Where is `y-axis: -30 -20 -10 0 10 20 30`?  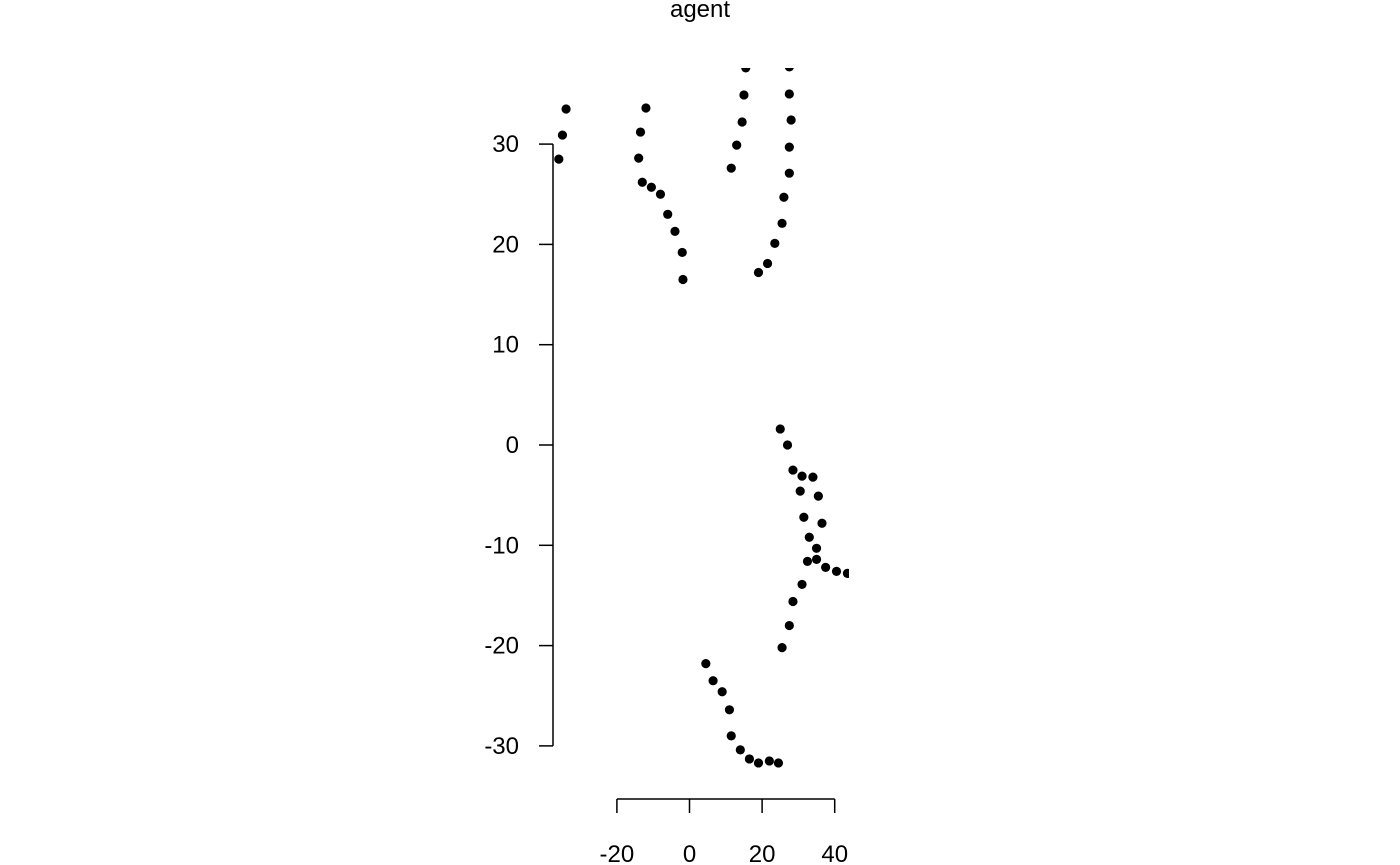 y-axis: -30 -20 -10 0 10 20 30 is located at coordinates (519, 445).